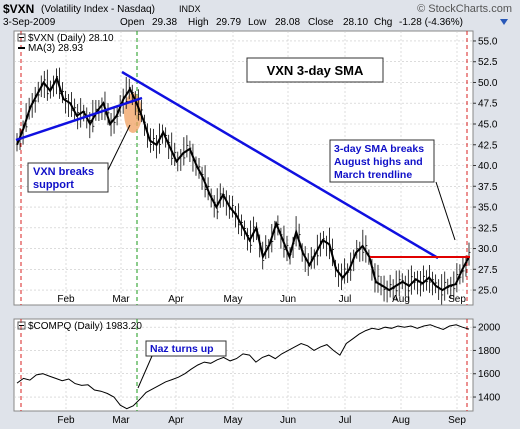 This screenshot has width=520, height=429. Describe the element at coordinates (55, 48) in the screenshot. I see `legend-sma: MA(3) 28.93` at that location.